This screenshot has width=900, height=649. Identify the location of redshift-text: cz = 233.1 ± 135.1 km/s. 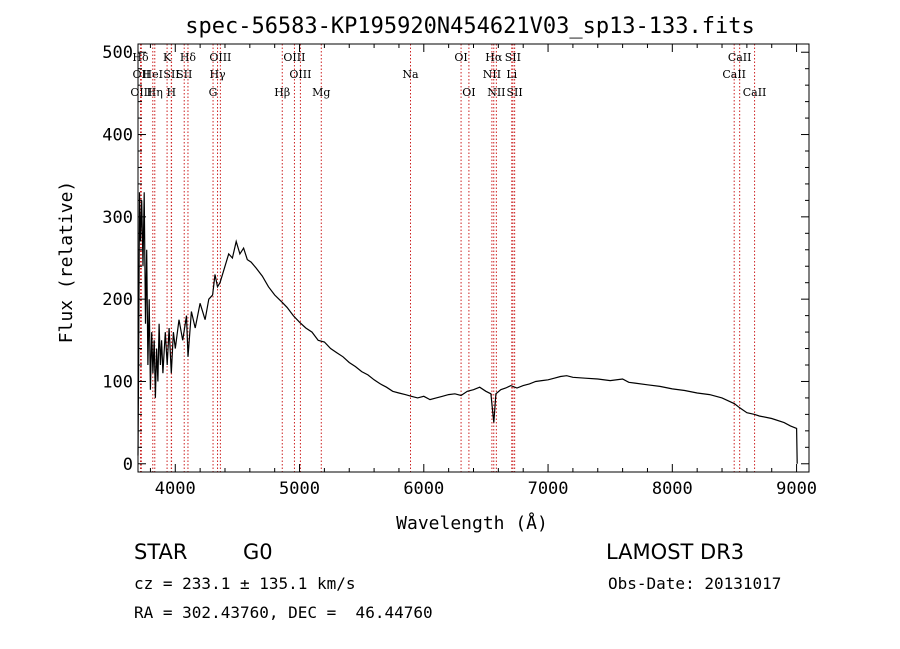
(245, 583).